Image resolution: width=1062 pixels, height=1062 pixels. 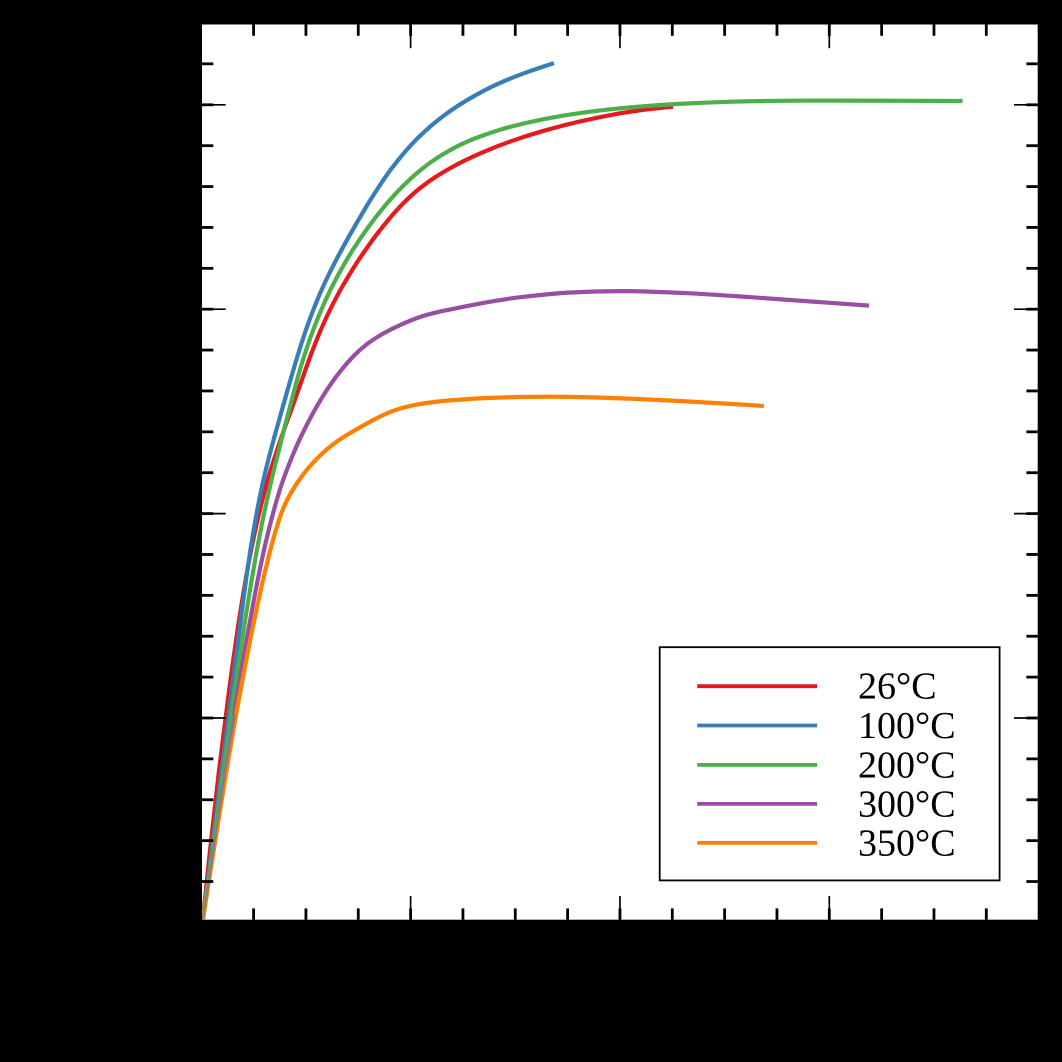 What do you see at coordinates (907, 804) in the screenshot?
I see `svg-text: 300°C` at bounding box center [907, 804].